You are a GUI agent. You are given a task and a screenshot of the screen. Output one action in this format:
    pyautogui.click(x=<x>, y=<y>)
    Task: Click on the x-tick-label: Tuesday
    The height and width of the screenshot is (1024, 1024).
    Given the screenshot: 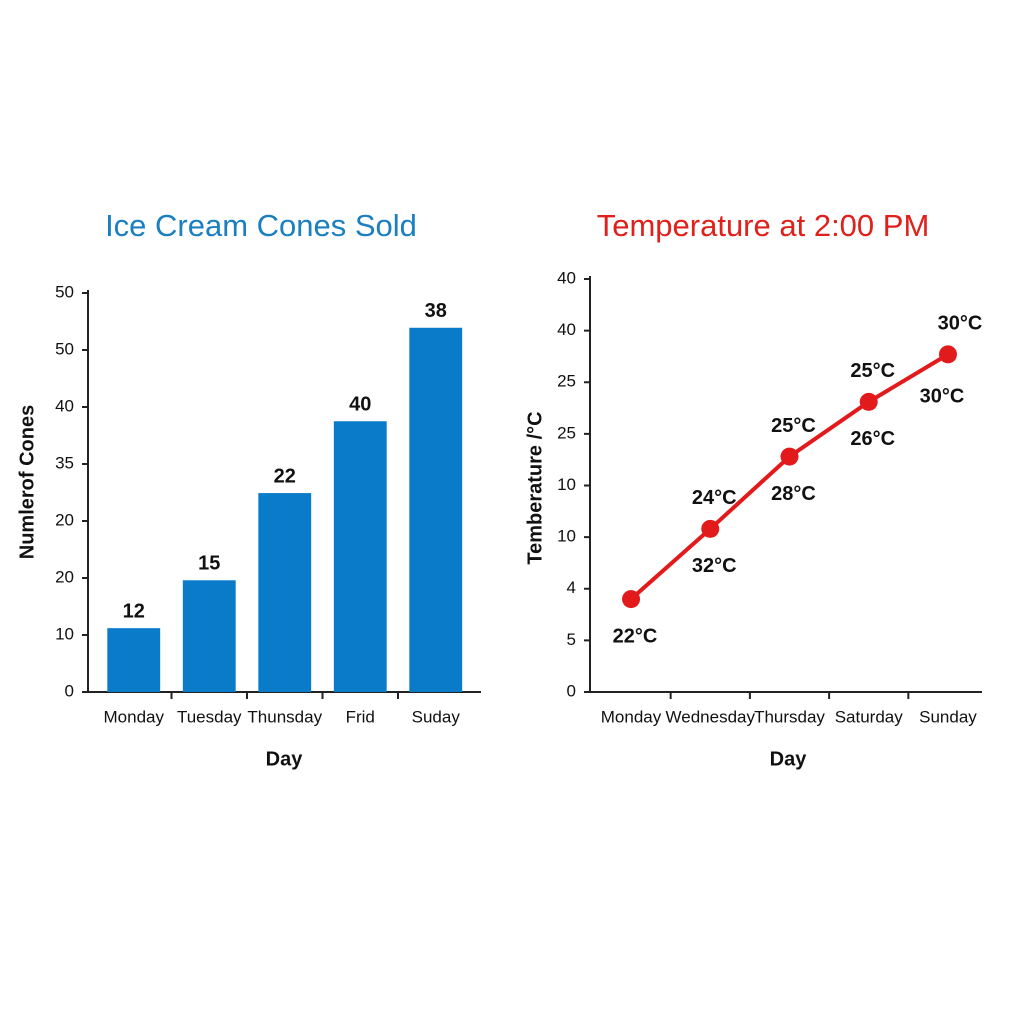 What is the action you would take?
    pyautogui.click(x=209, y=716)
    